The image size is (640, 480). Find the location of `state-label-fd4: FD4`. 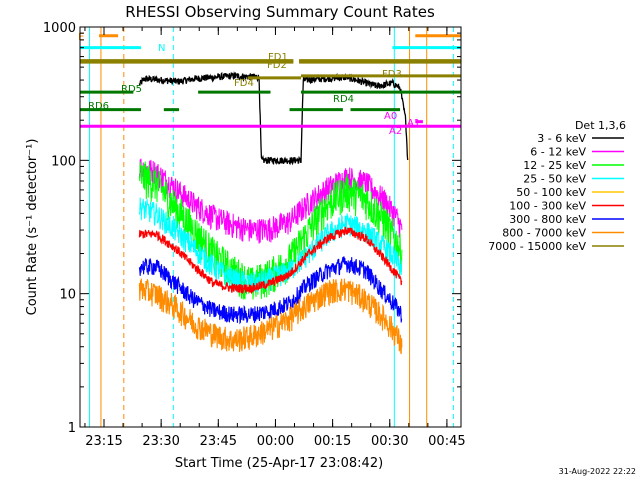

state-label-fd4: FD4 is located at coordinates (244, 83).